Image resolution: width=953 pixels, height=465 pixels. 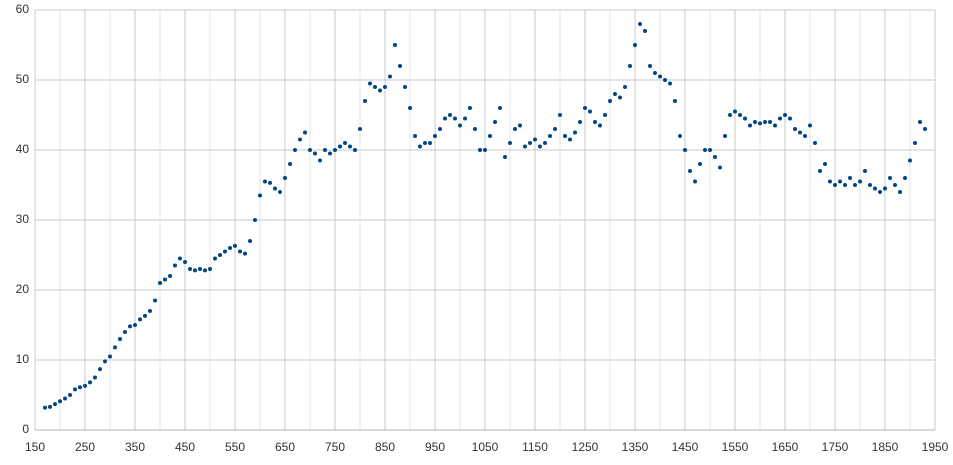 What do you see at coordinates (935, 447) in the screenshot?
I see `x-tick-label: 1950` at bounding box center [935, 447].